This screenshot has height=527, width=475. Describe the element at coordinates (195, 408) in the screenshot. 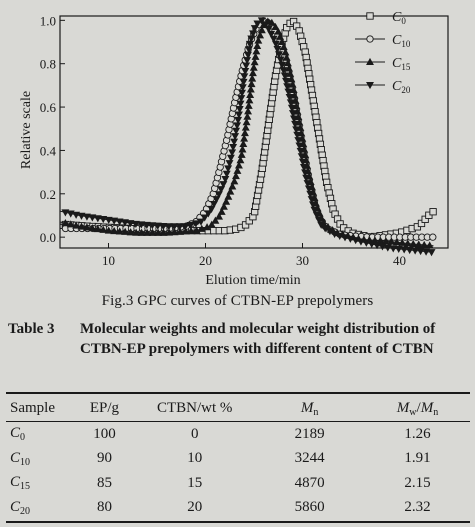

I see `header-ctbn: CTBN/wt %` at that location.